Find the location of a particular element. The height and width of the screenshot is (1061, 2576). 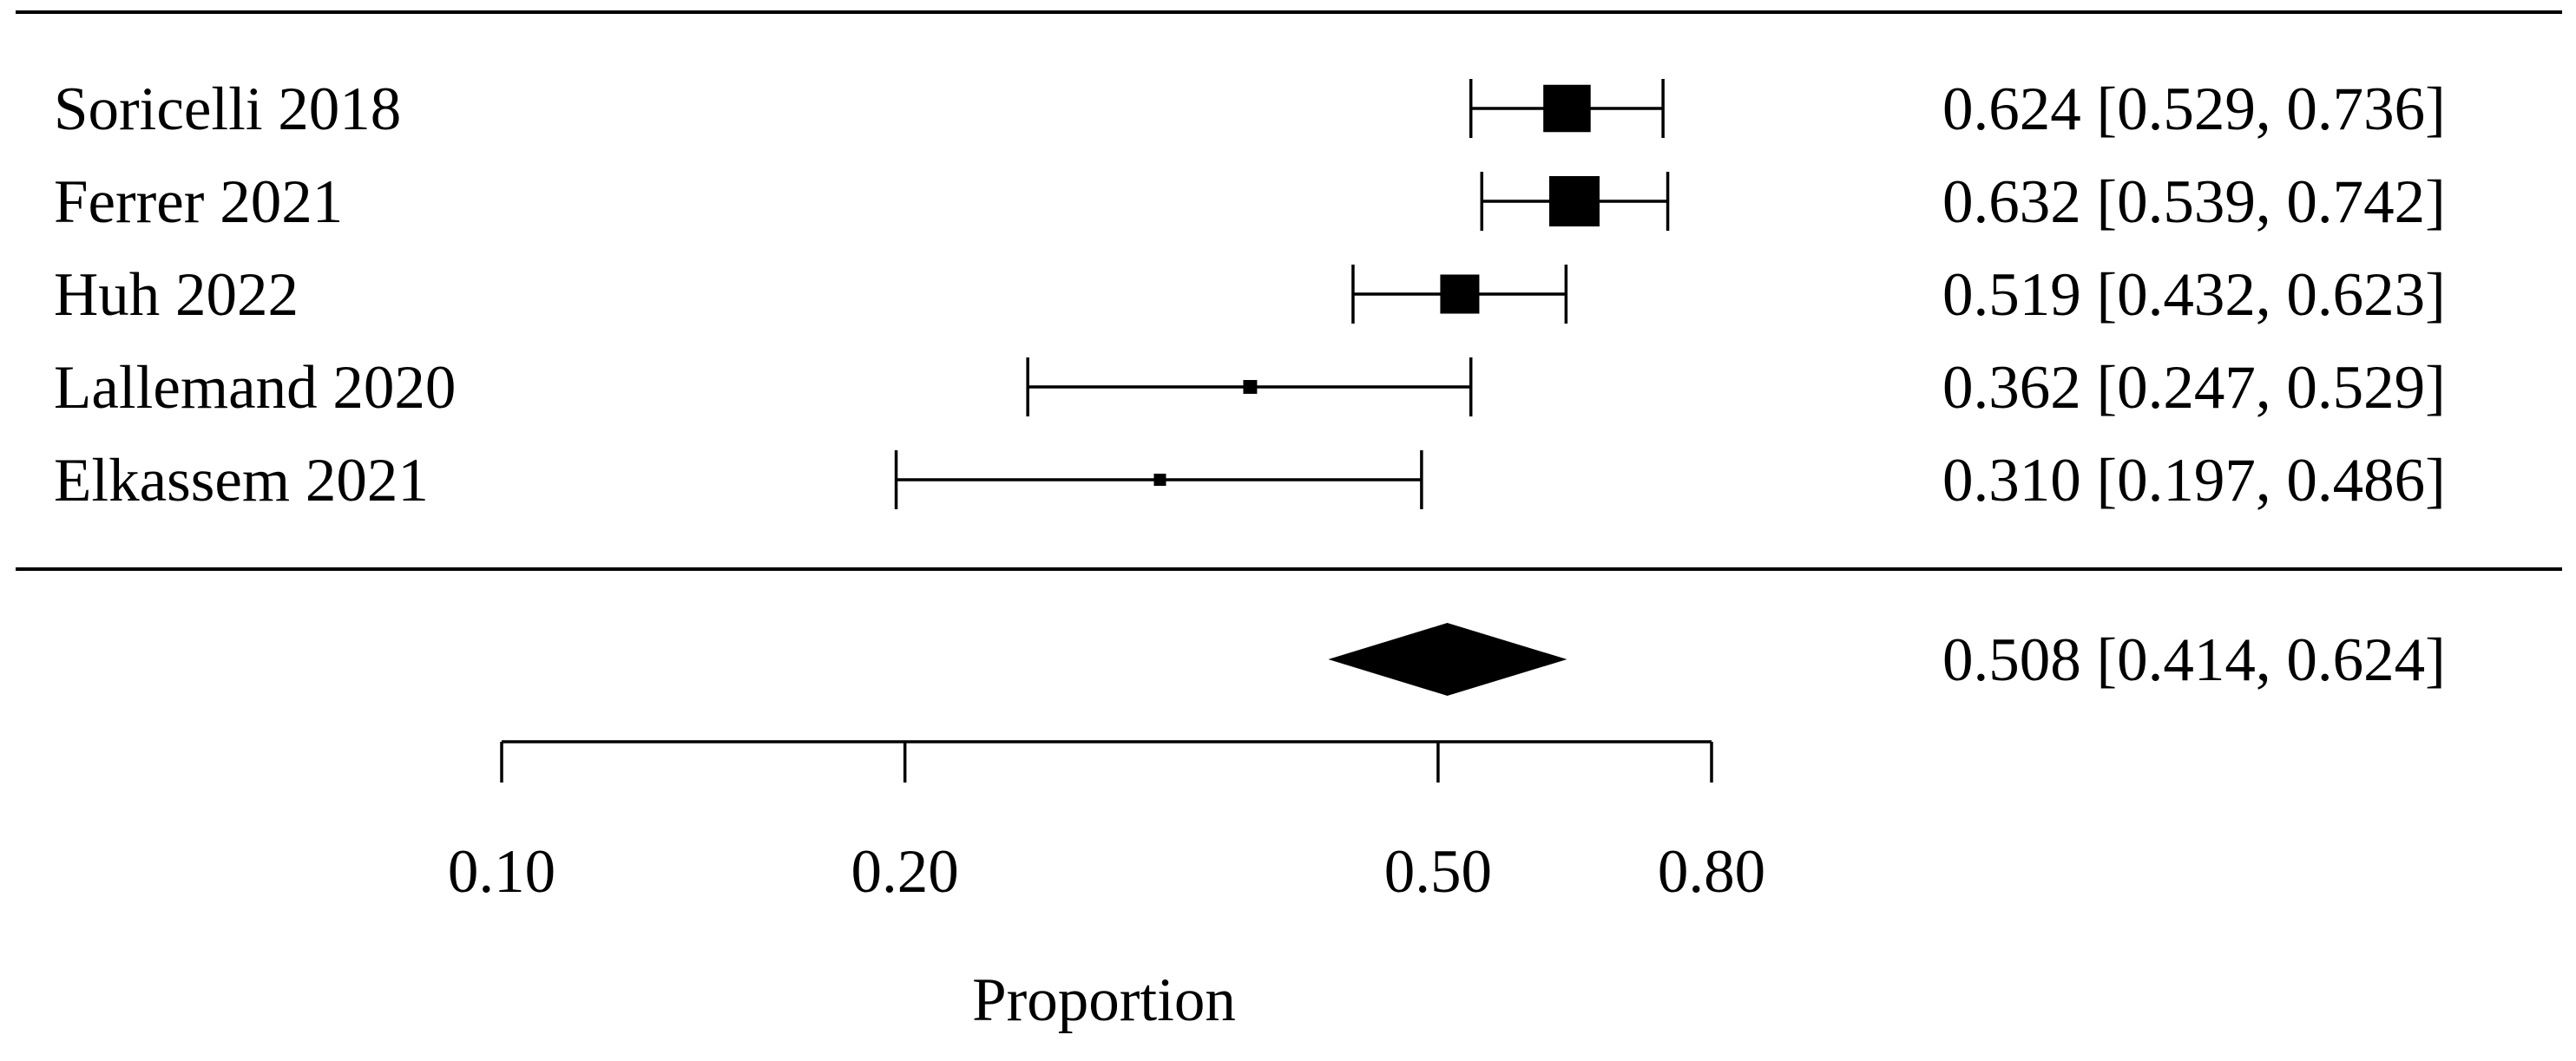

x-tick-label: 0.80 is located at coordinates (1711, 872).